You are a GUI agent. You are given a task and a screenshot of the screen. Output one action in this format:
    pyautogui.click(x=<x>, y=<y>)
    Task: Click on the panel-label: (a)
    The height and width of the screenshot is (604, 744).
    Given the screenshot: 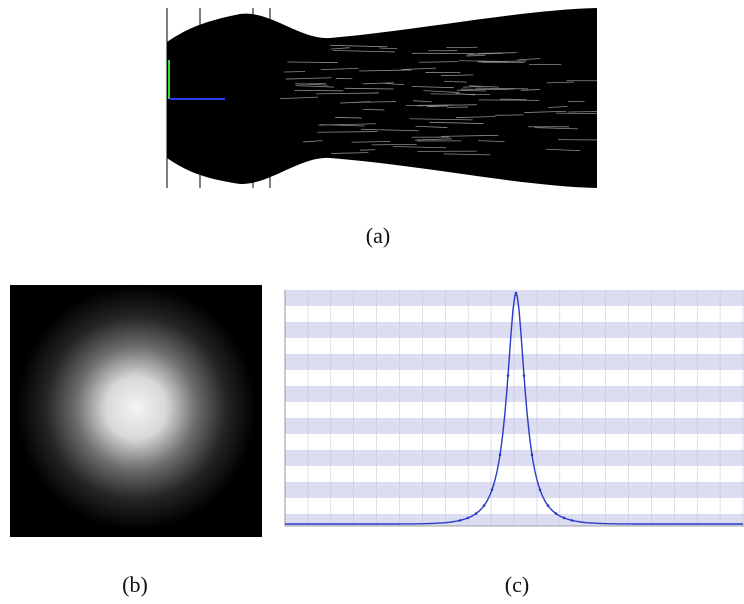 What is the action you would take?
    pyautogui.click(x=378, y=235)
    